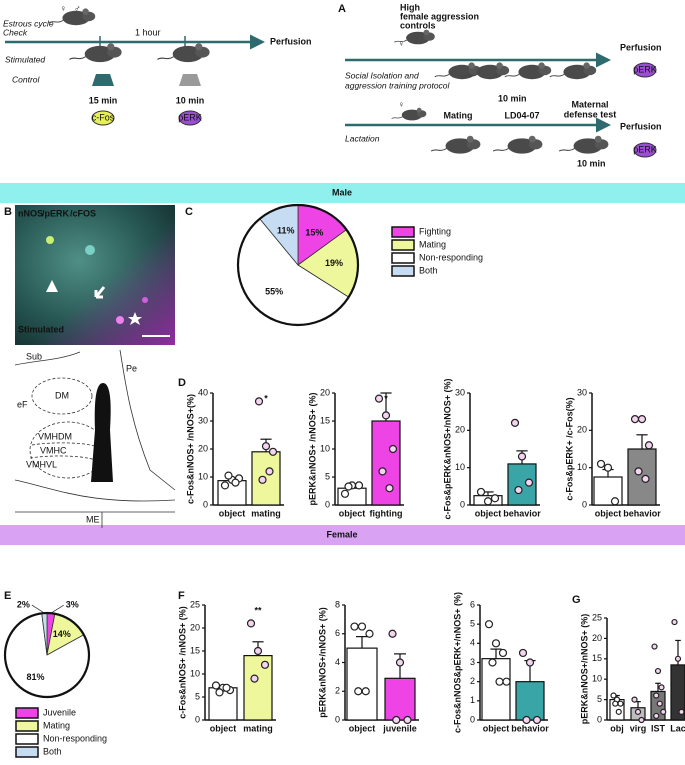  I want to click on stain-label: /pERK, so click(56, 213).